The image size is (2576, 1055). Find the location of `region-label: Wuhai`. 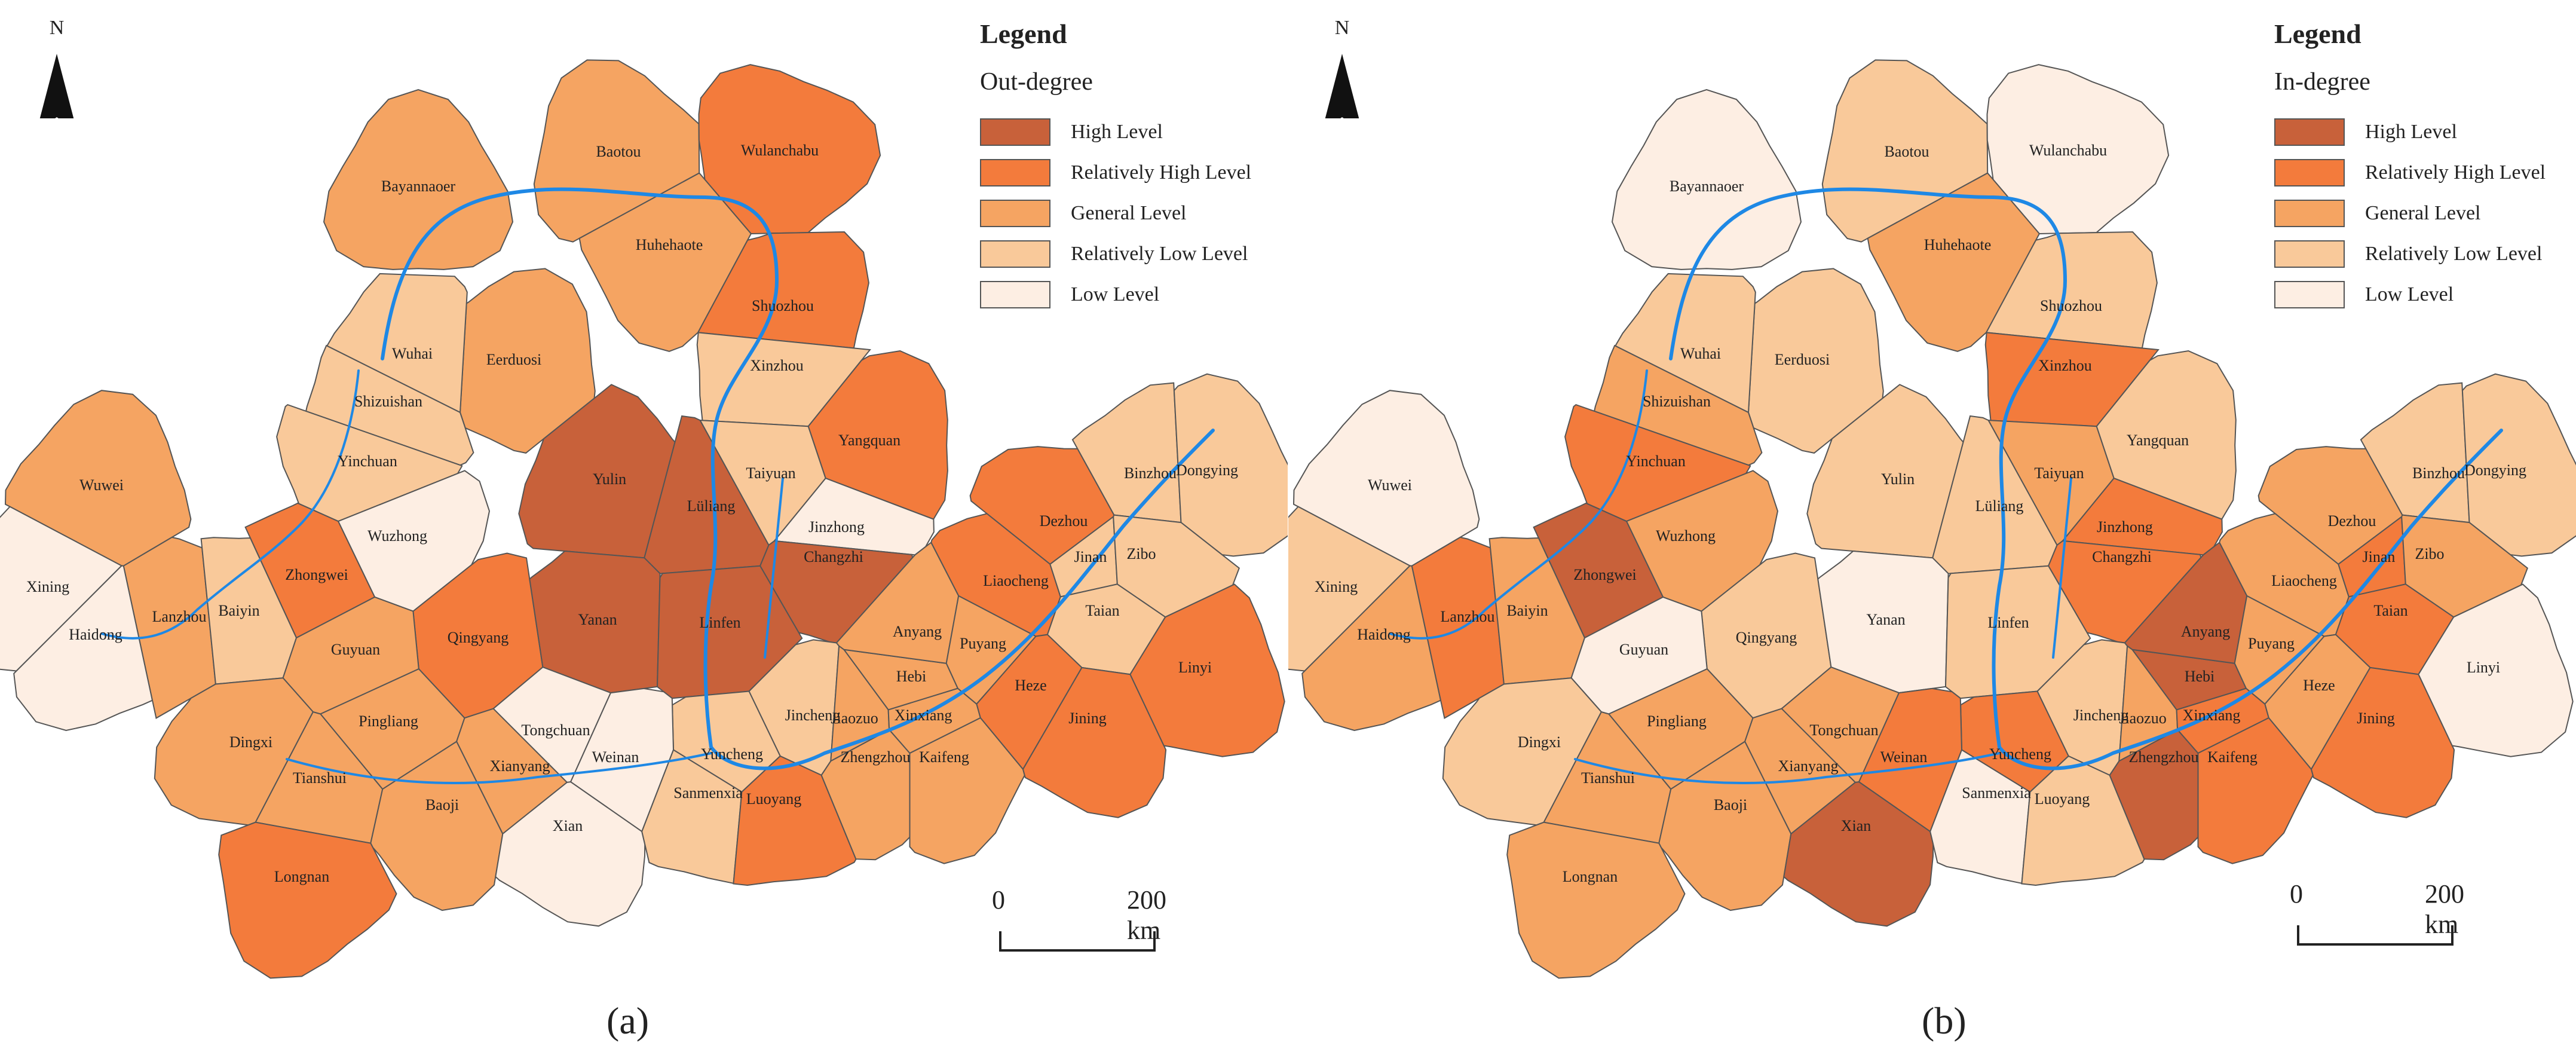

region-label: Wuhai is located at coordinates (413, 353).